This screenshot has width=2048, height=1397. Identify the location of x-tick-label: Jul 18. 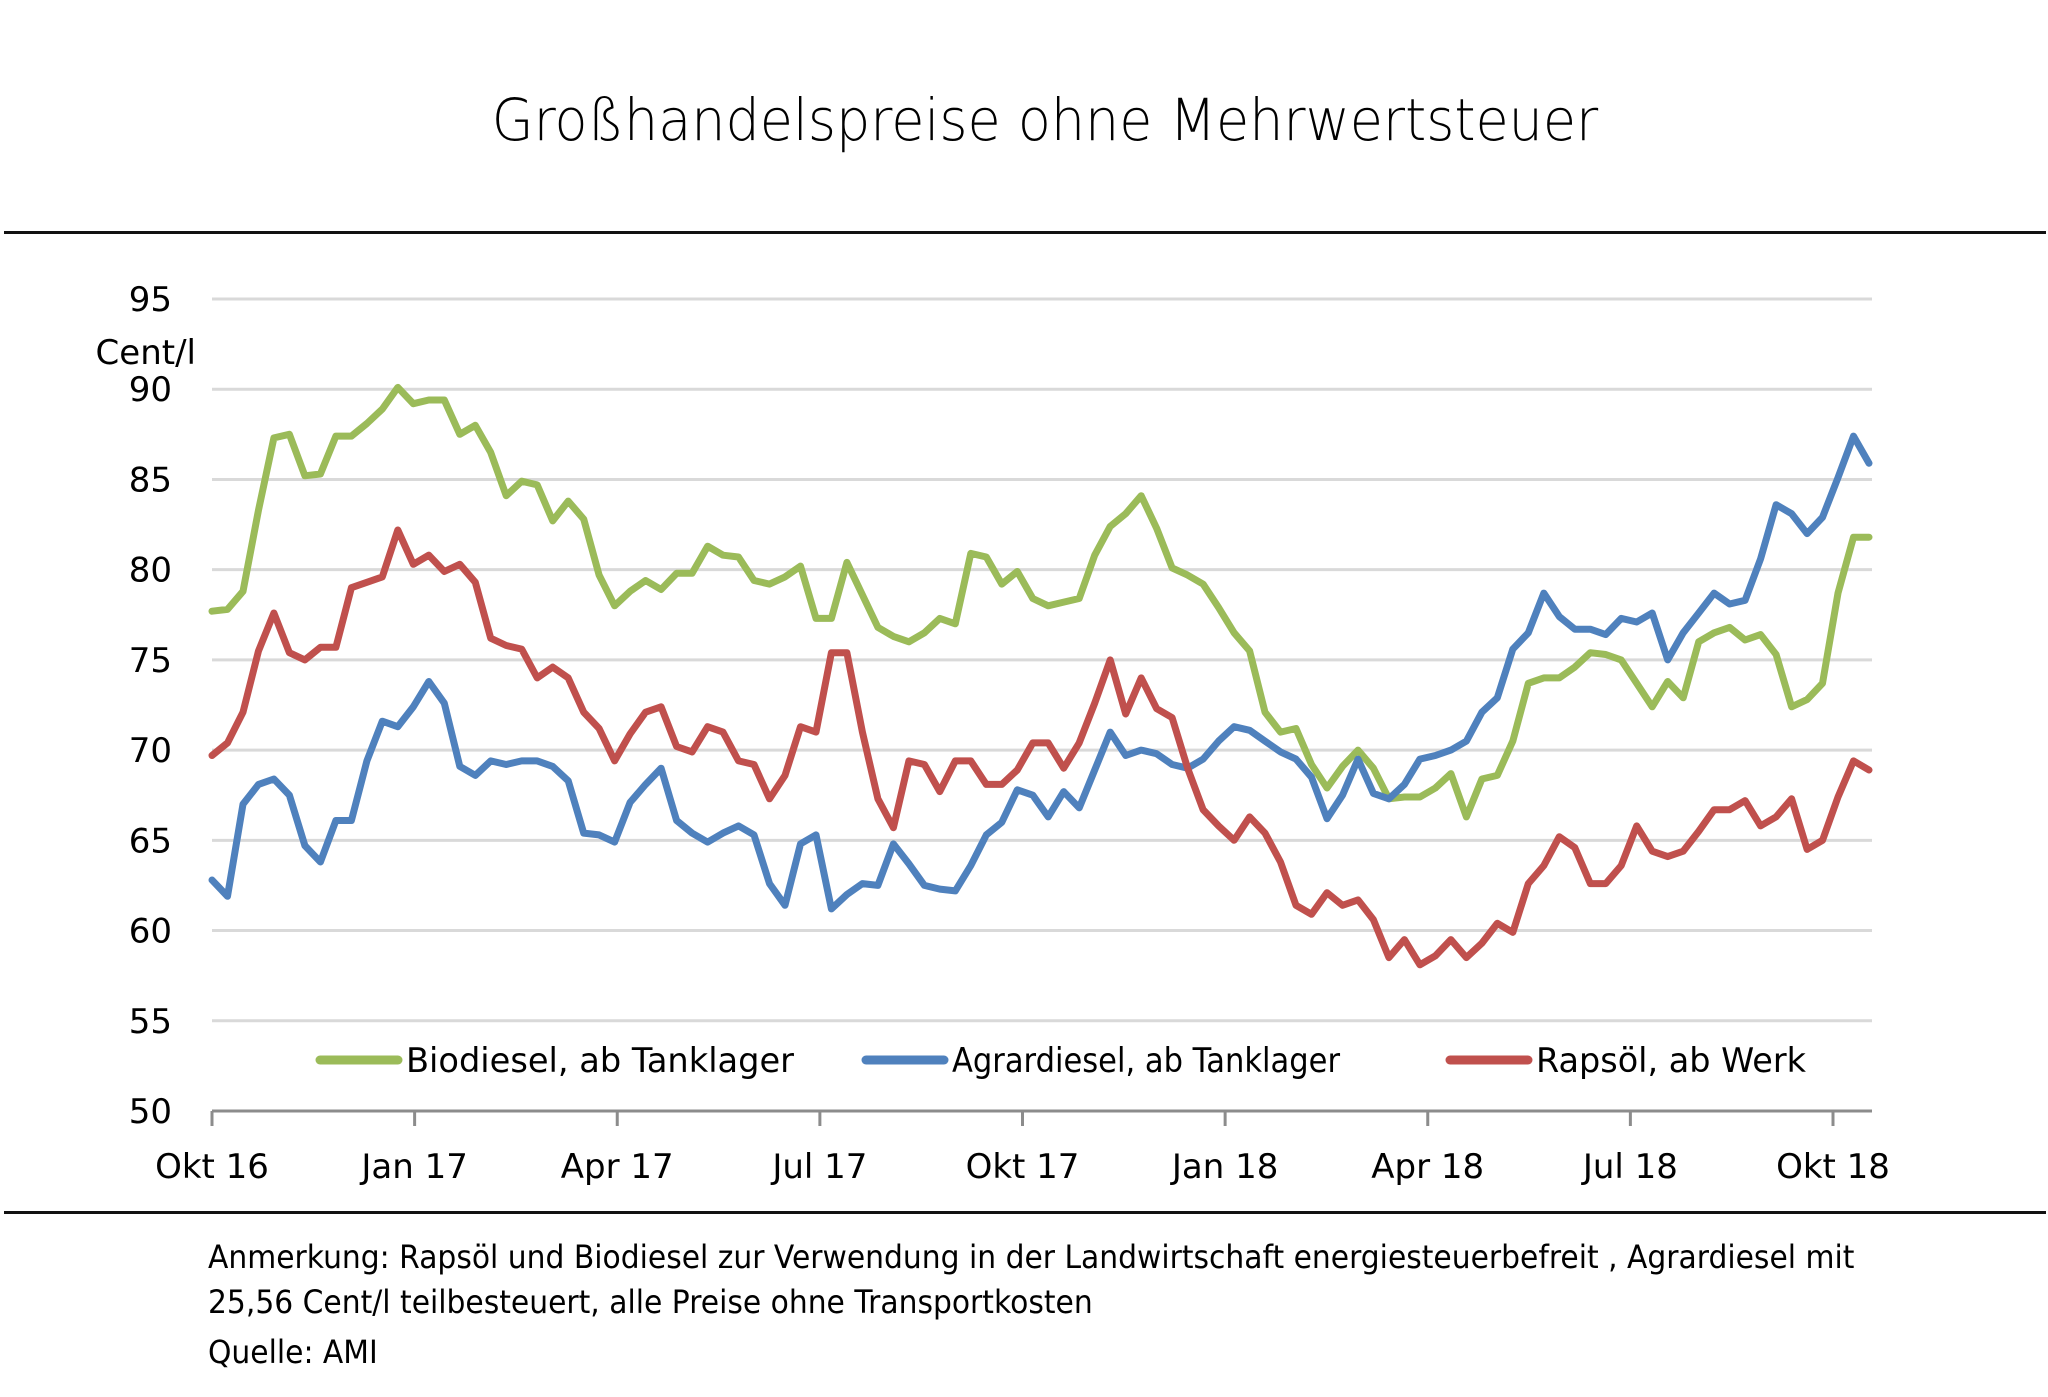
(1629, 1167).